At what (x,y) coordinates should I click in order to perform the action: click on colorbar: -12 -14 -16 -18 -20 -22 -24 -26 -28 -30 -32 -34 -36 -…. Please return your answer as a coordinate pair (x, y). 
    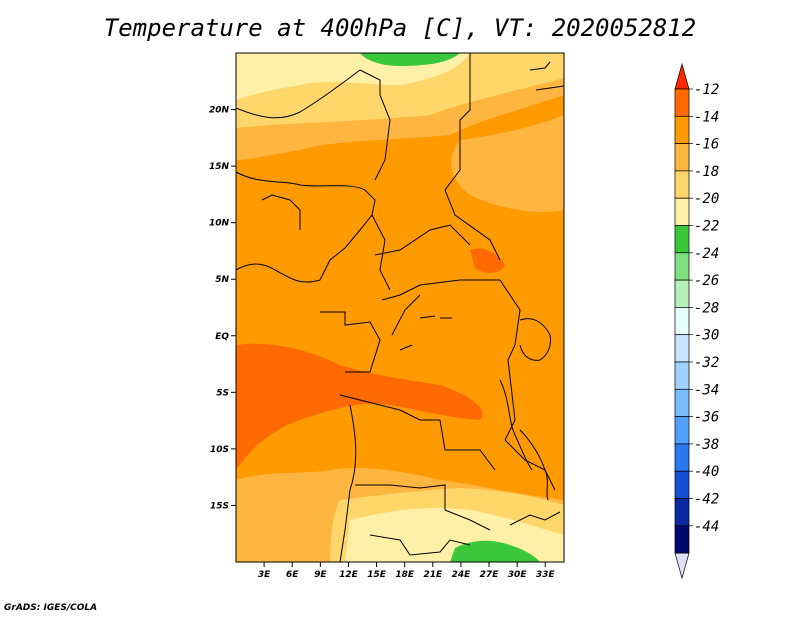
    Looking at the image, I should click on (696, 321).